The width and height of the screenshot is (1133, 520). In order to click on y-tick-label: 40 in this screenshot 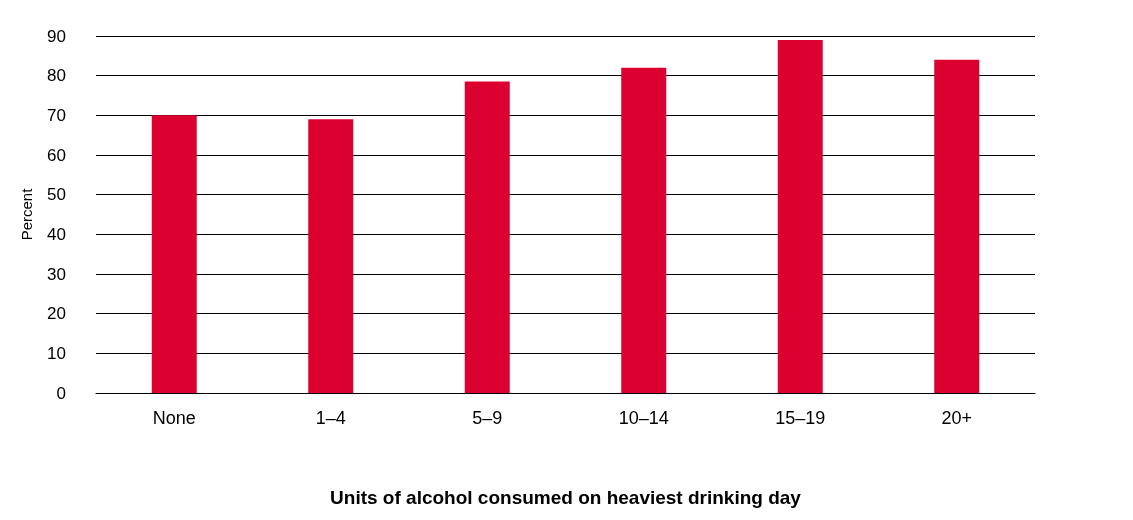, I will do `click(56, 234)`.